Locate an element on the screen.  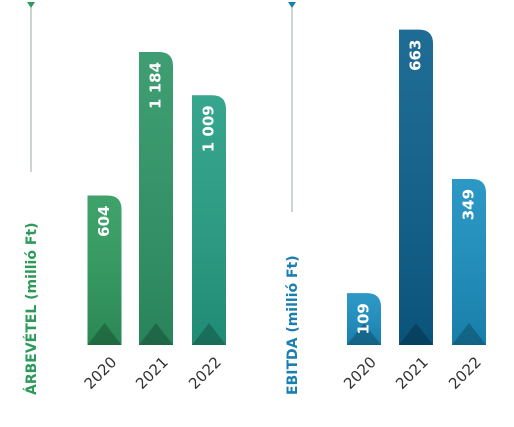
y-axis-label: ÁRBEVÉTEL (millió Ft) is located at coordinates (31, 309).